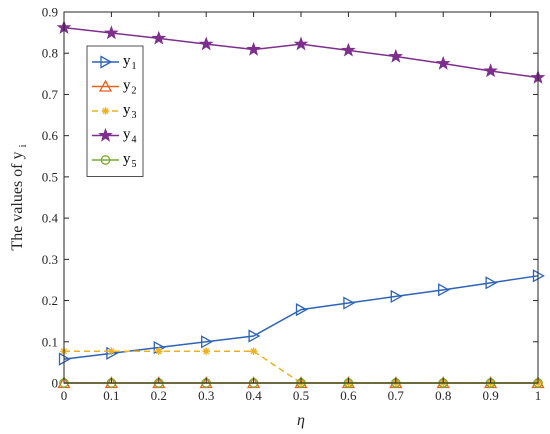 Image resolution: width=550 pixels, height=434 pixels. What do you see at coordinates (17, 200) in the screenshot?
I see `y-axis-label-main: The values of y` at bounding box center [17, 200].